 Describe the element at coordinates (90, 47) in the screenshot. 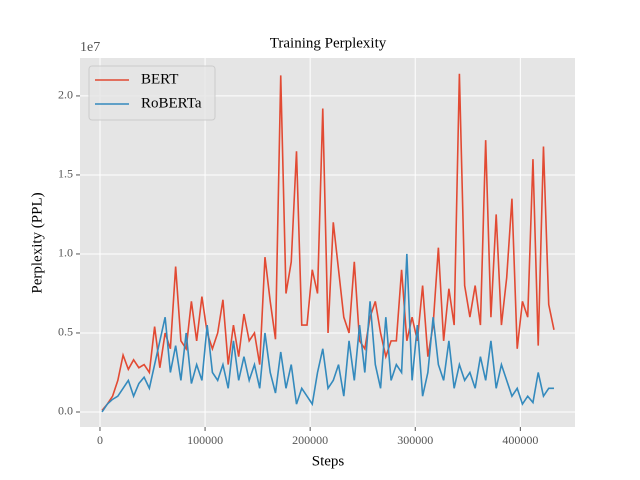

I see `y-offset-text: 1e7` at that location.